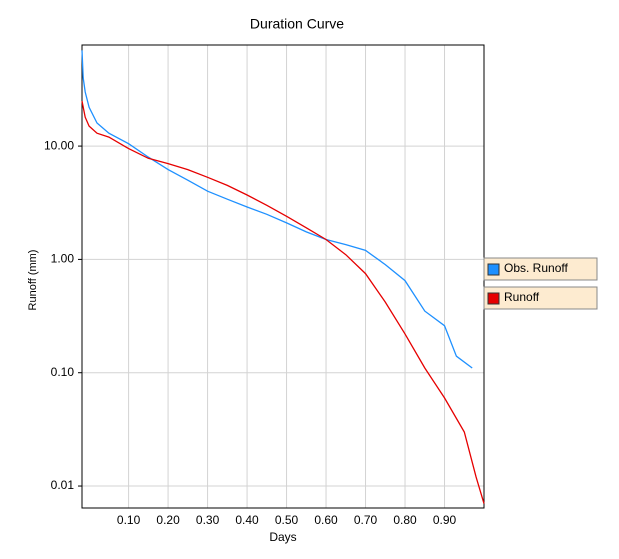  Describe the element at coordinates (297, 24) in the screenshot. I see `chart-title: Duration Curve` at that location.